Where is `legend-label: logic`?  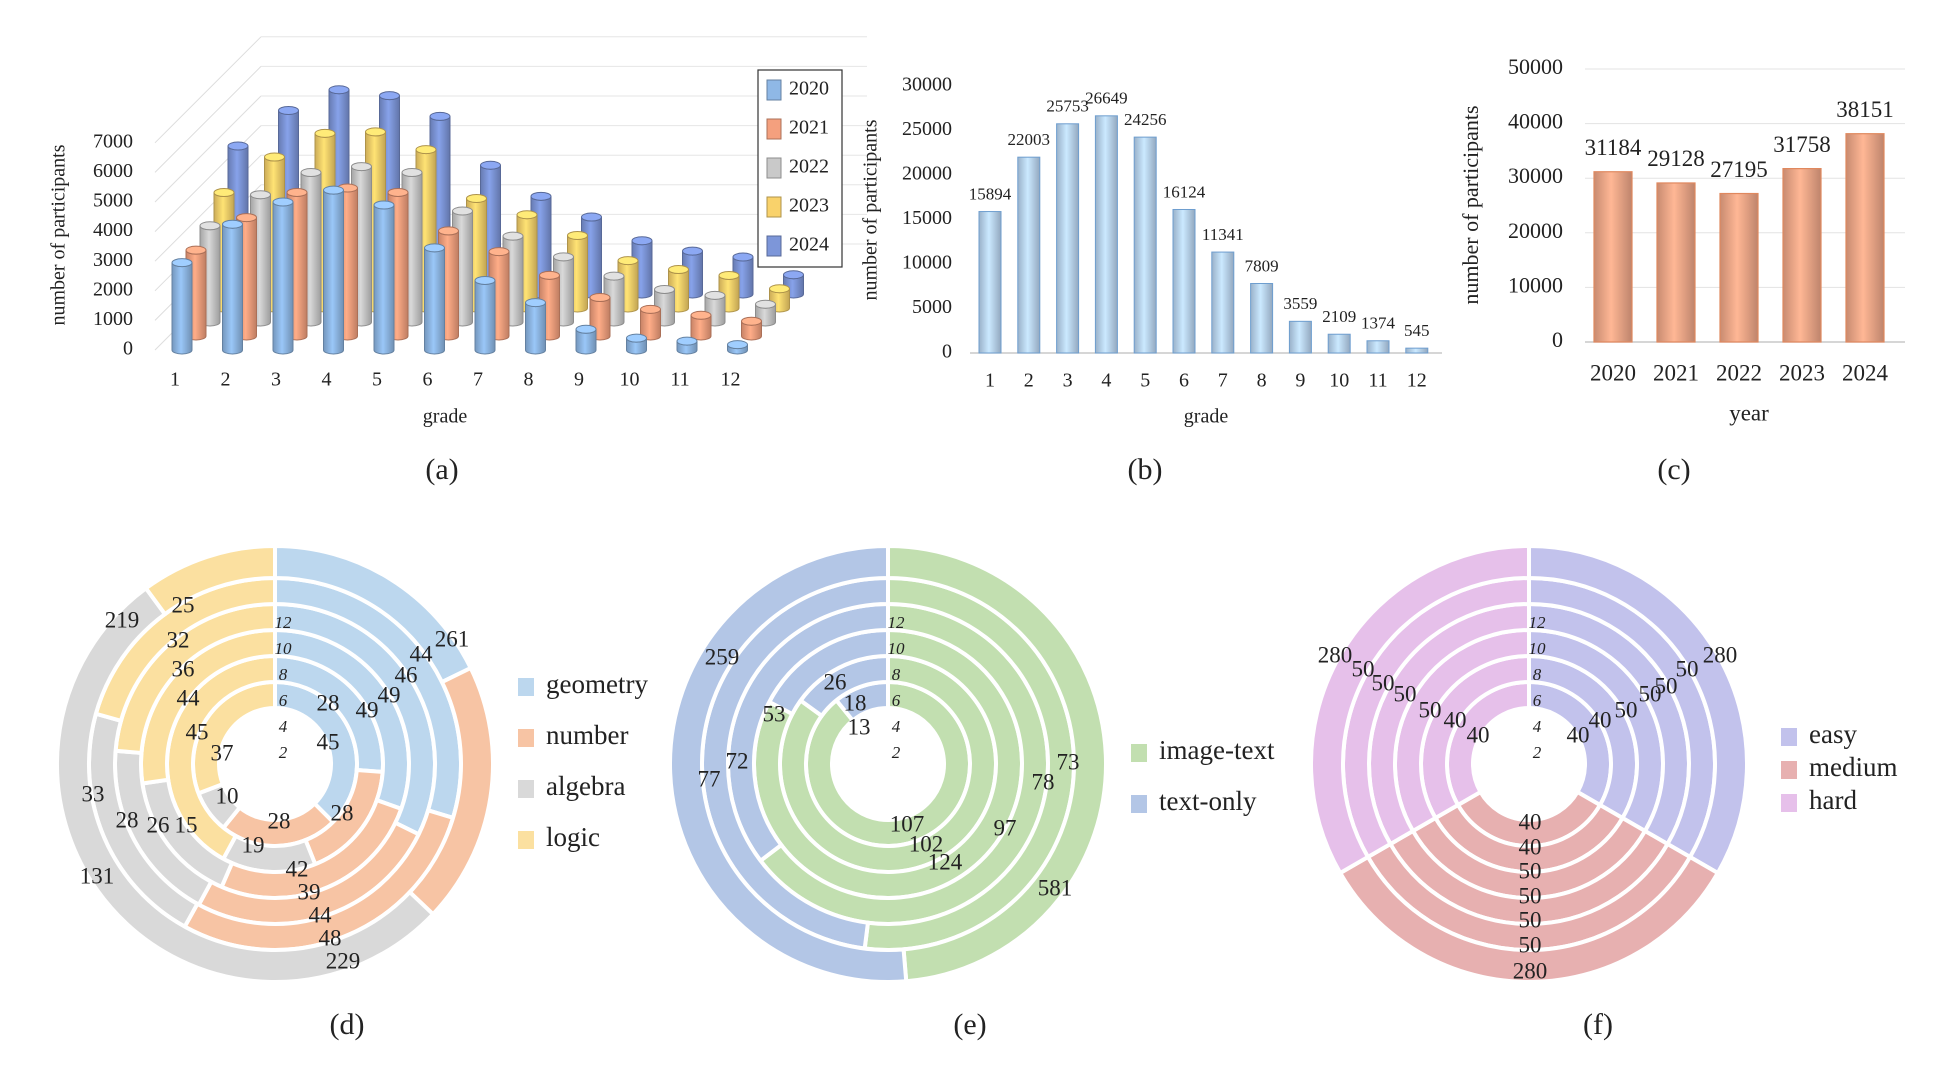
legend-label: logic is located at coordinates (573, 837).